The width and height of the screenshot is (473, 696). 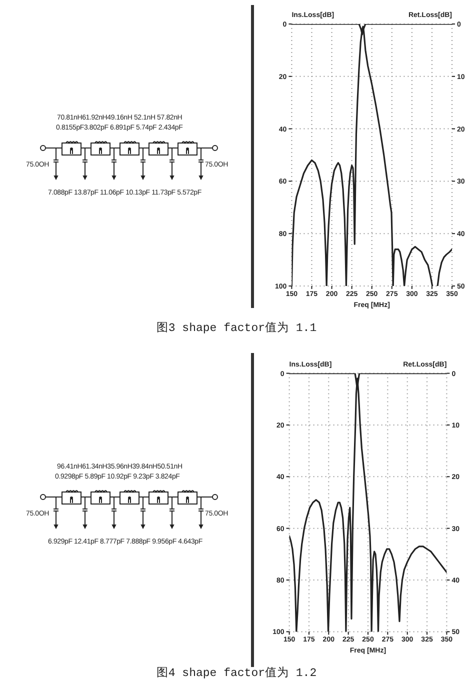 What do you see at coordinates (236, 674) in the screenshot?
I see `caption: 图4 shape factor值为 1.2` at bounding box center [236, 674].